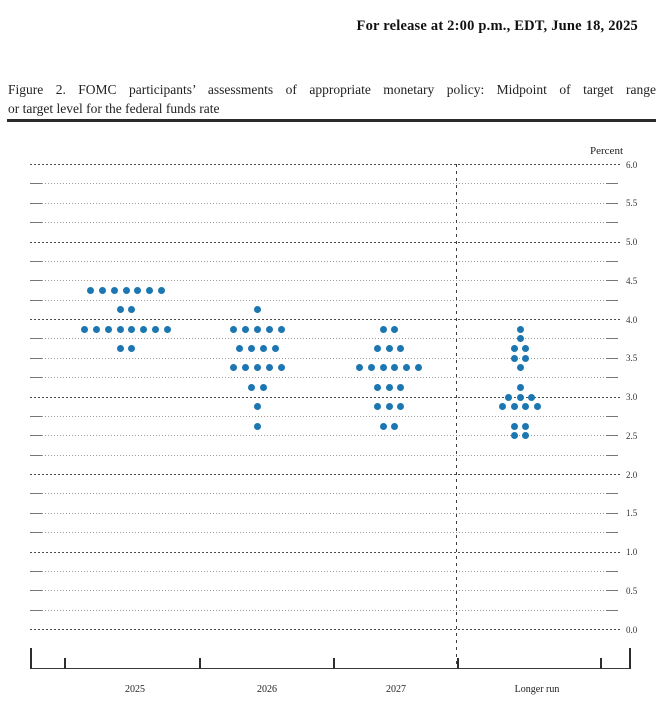 This screenshot has height=708, width=662. Describe the element at coordinates (632, 513) in the screenshot. I see `y-tick-label-1.5: 1.5` at that location.